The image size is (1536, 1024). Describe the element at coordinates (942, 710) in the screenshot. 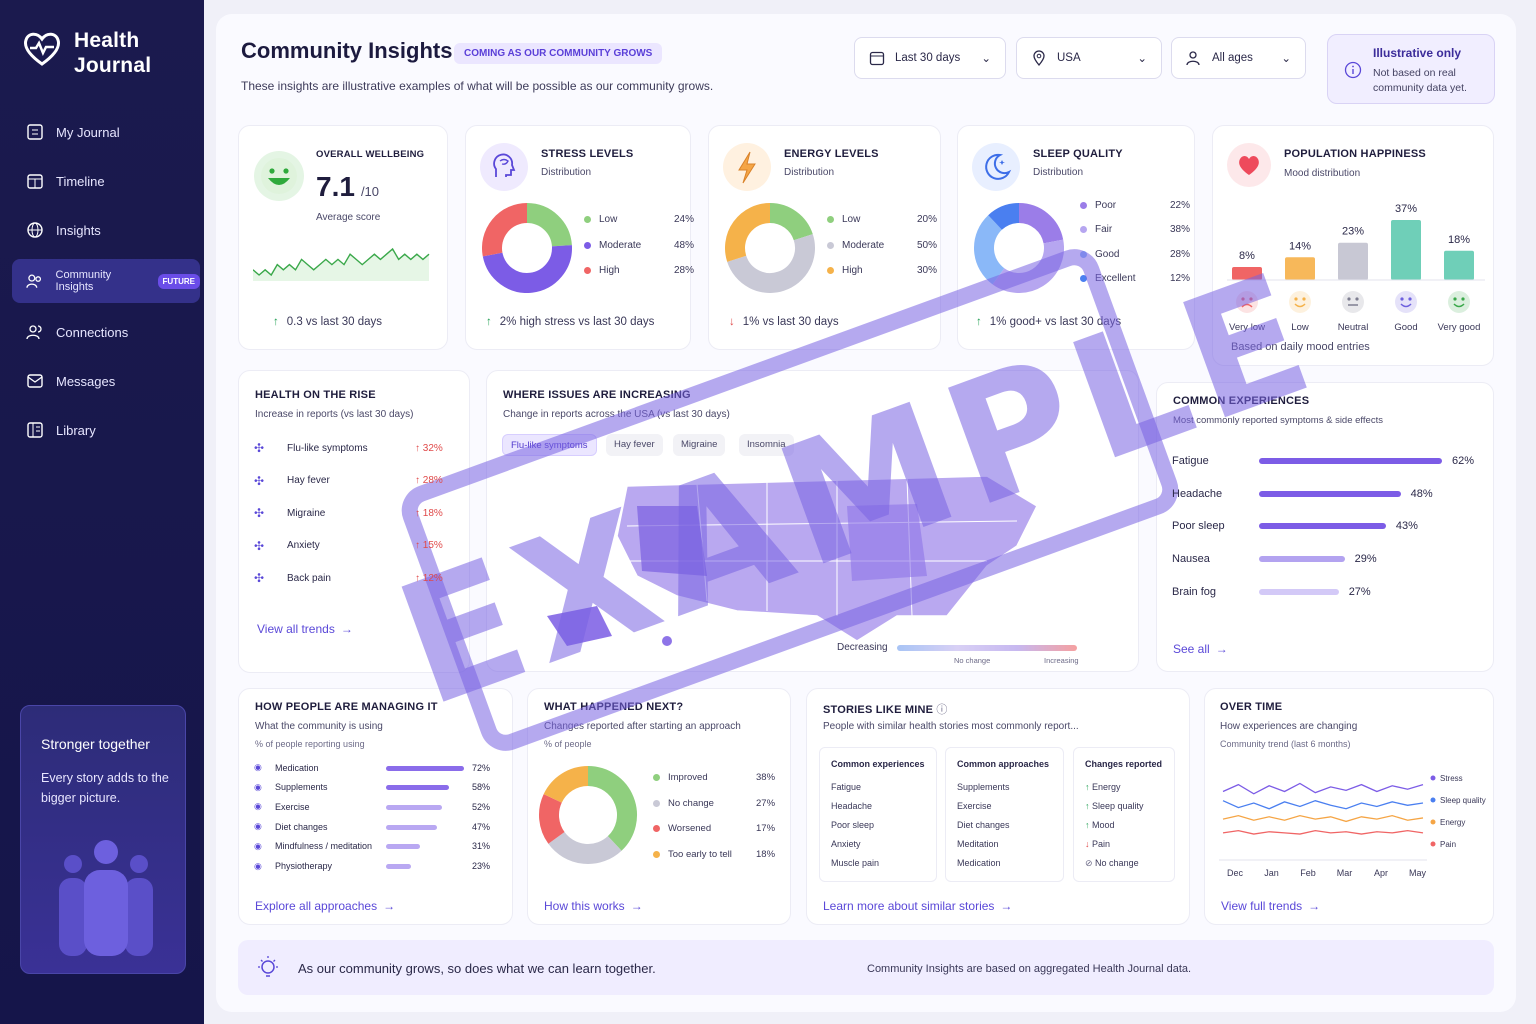

I see `info-icon: ⓘ` at that location.